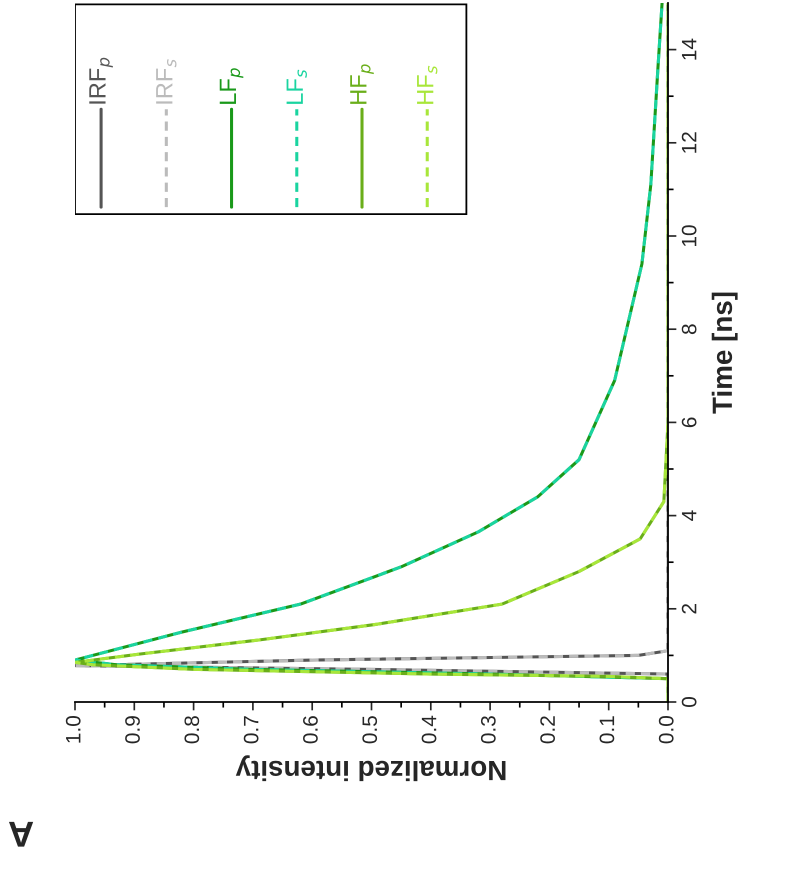 The image size is (785, 878). Describe the element at coordinates (488, 730) in the screenshot. I see `x-tick-label: 0.3` at that location.